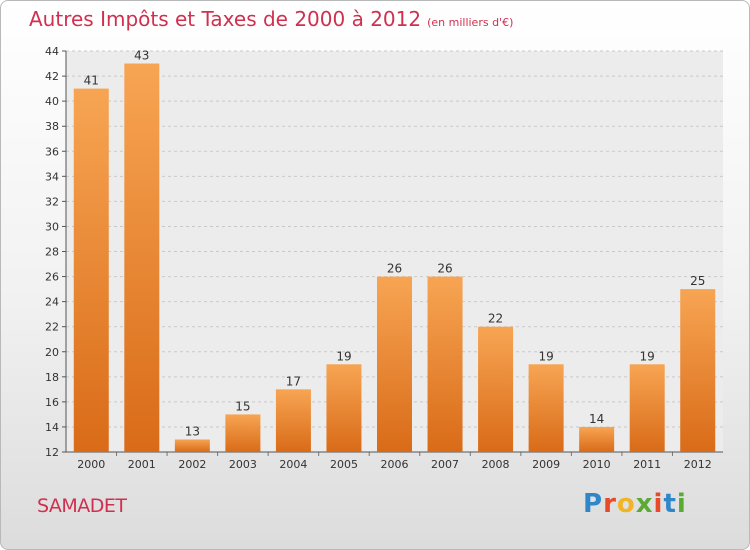 The width and height of the screenshot is (750, 550). What do you see at coordinates (647, 408) in the screenshot?
I see `bar-2011` at bounding box center [647, 408].